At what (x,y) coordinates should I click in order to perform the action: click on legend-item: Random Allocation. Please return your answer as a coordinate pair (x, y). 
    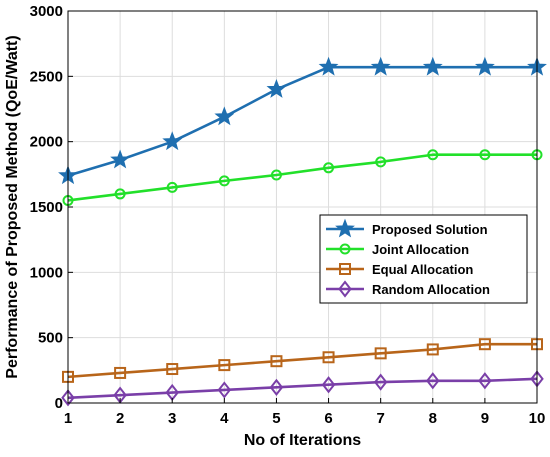
    Looking at the image, I should click on (408, 289).